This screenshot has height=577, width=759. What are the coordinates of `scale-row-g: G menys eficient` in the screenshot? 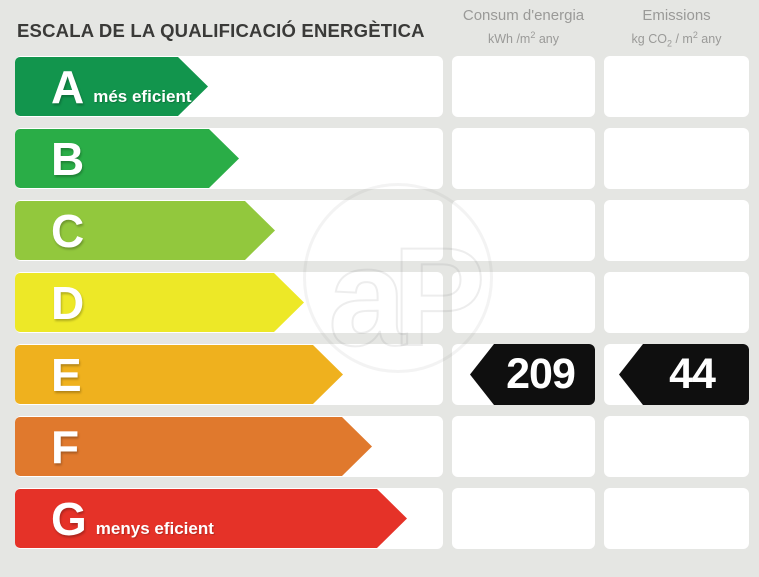 It's located at (229, 518).